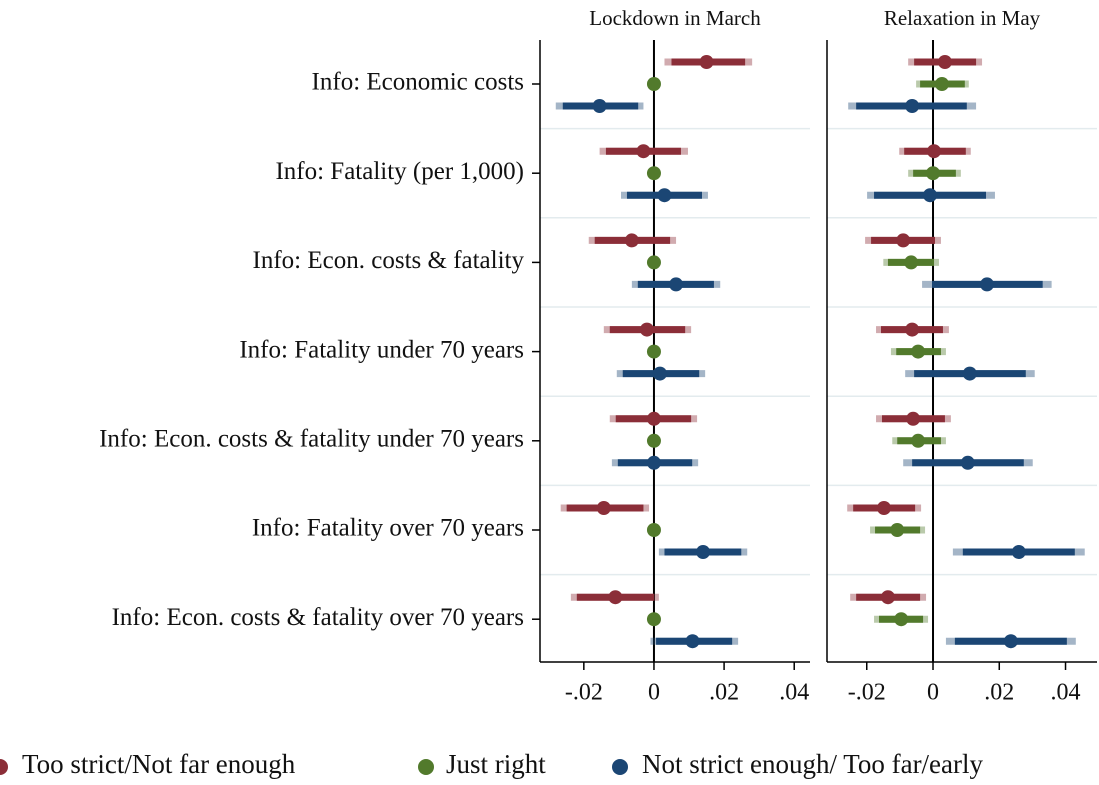  What do you see at coordinates (381, 349) in the screenshot?
I see `category-label: Info: Fatality under 70 years` at bounding box center [381, 349].